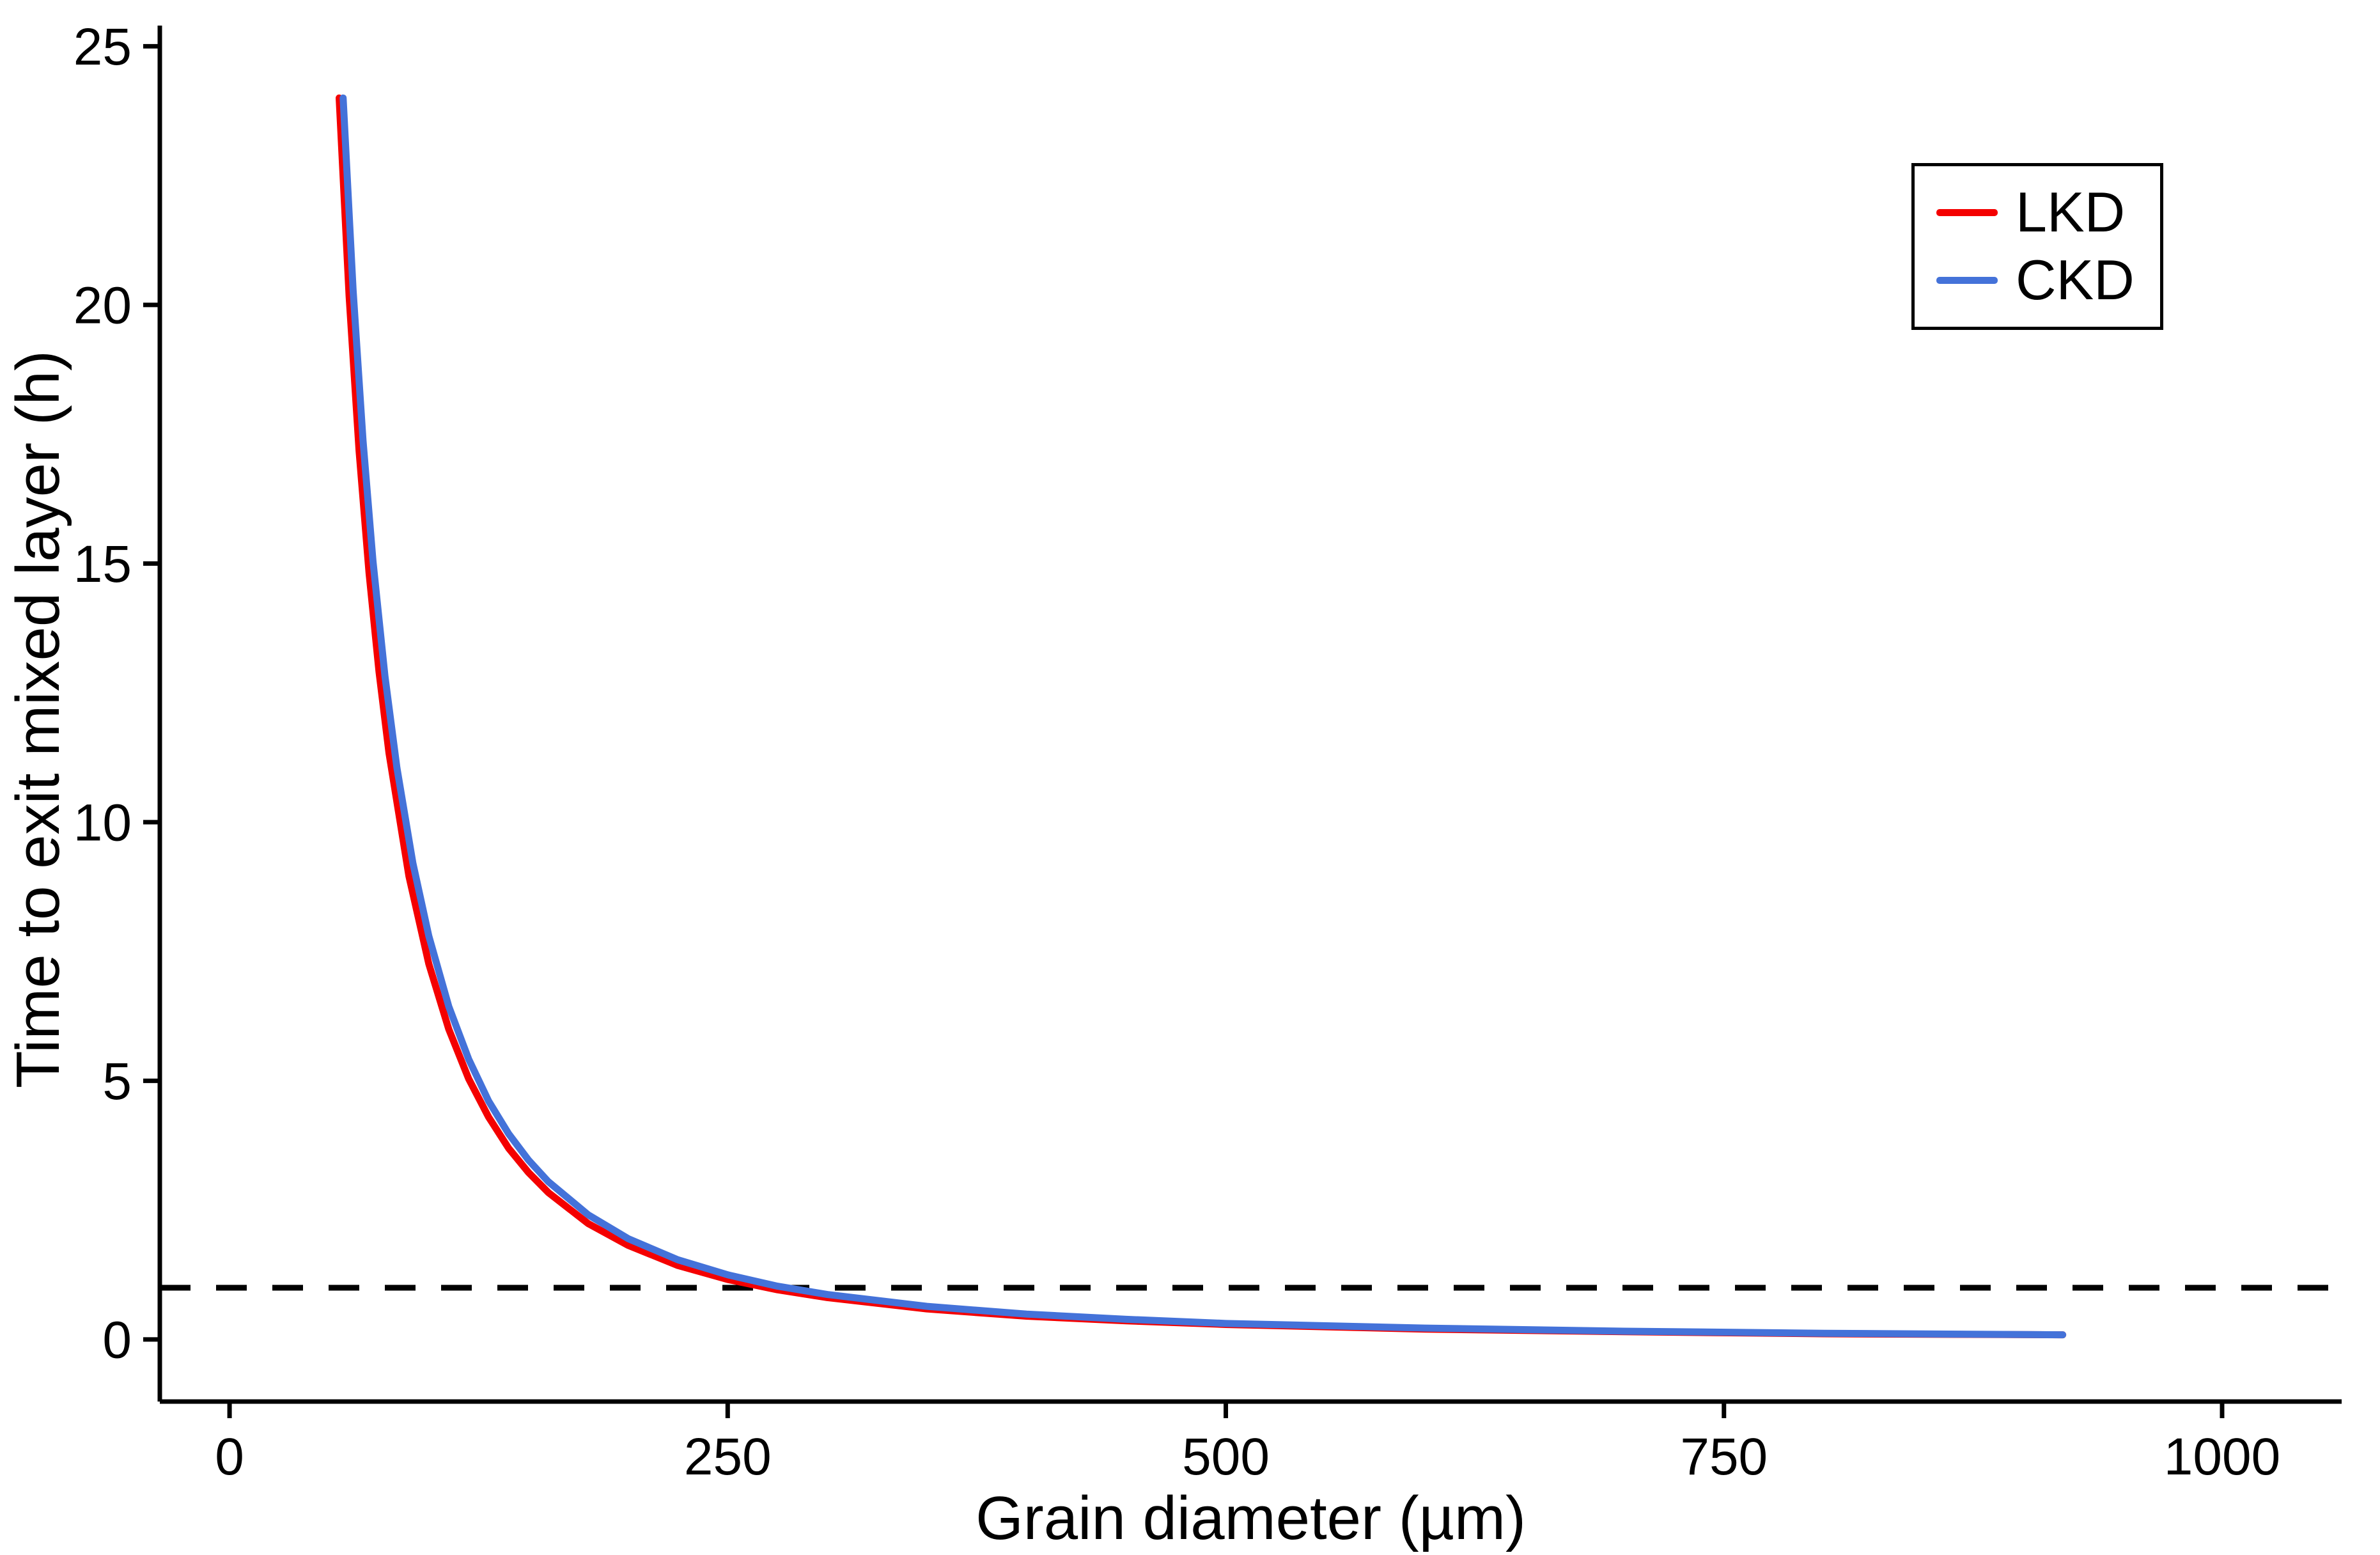  I want to click on x-tick-label: 0, so click(229, 1457).